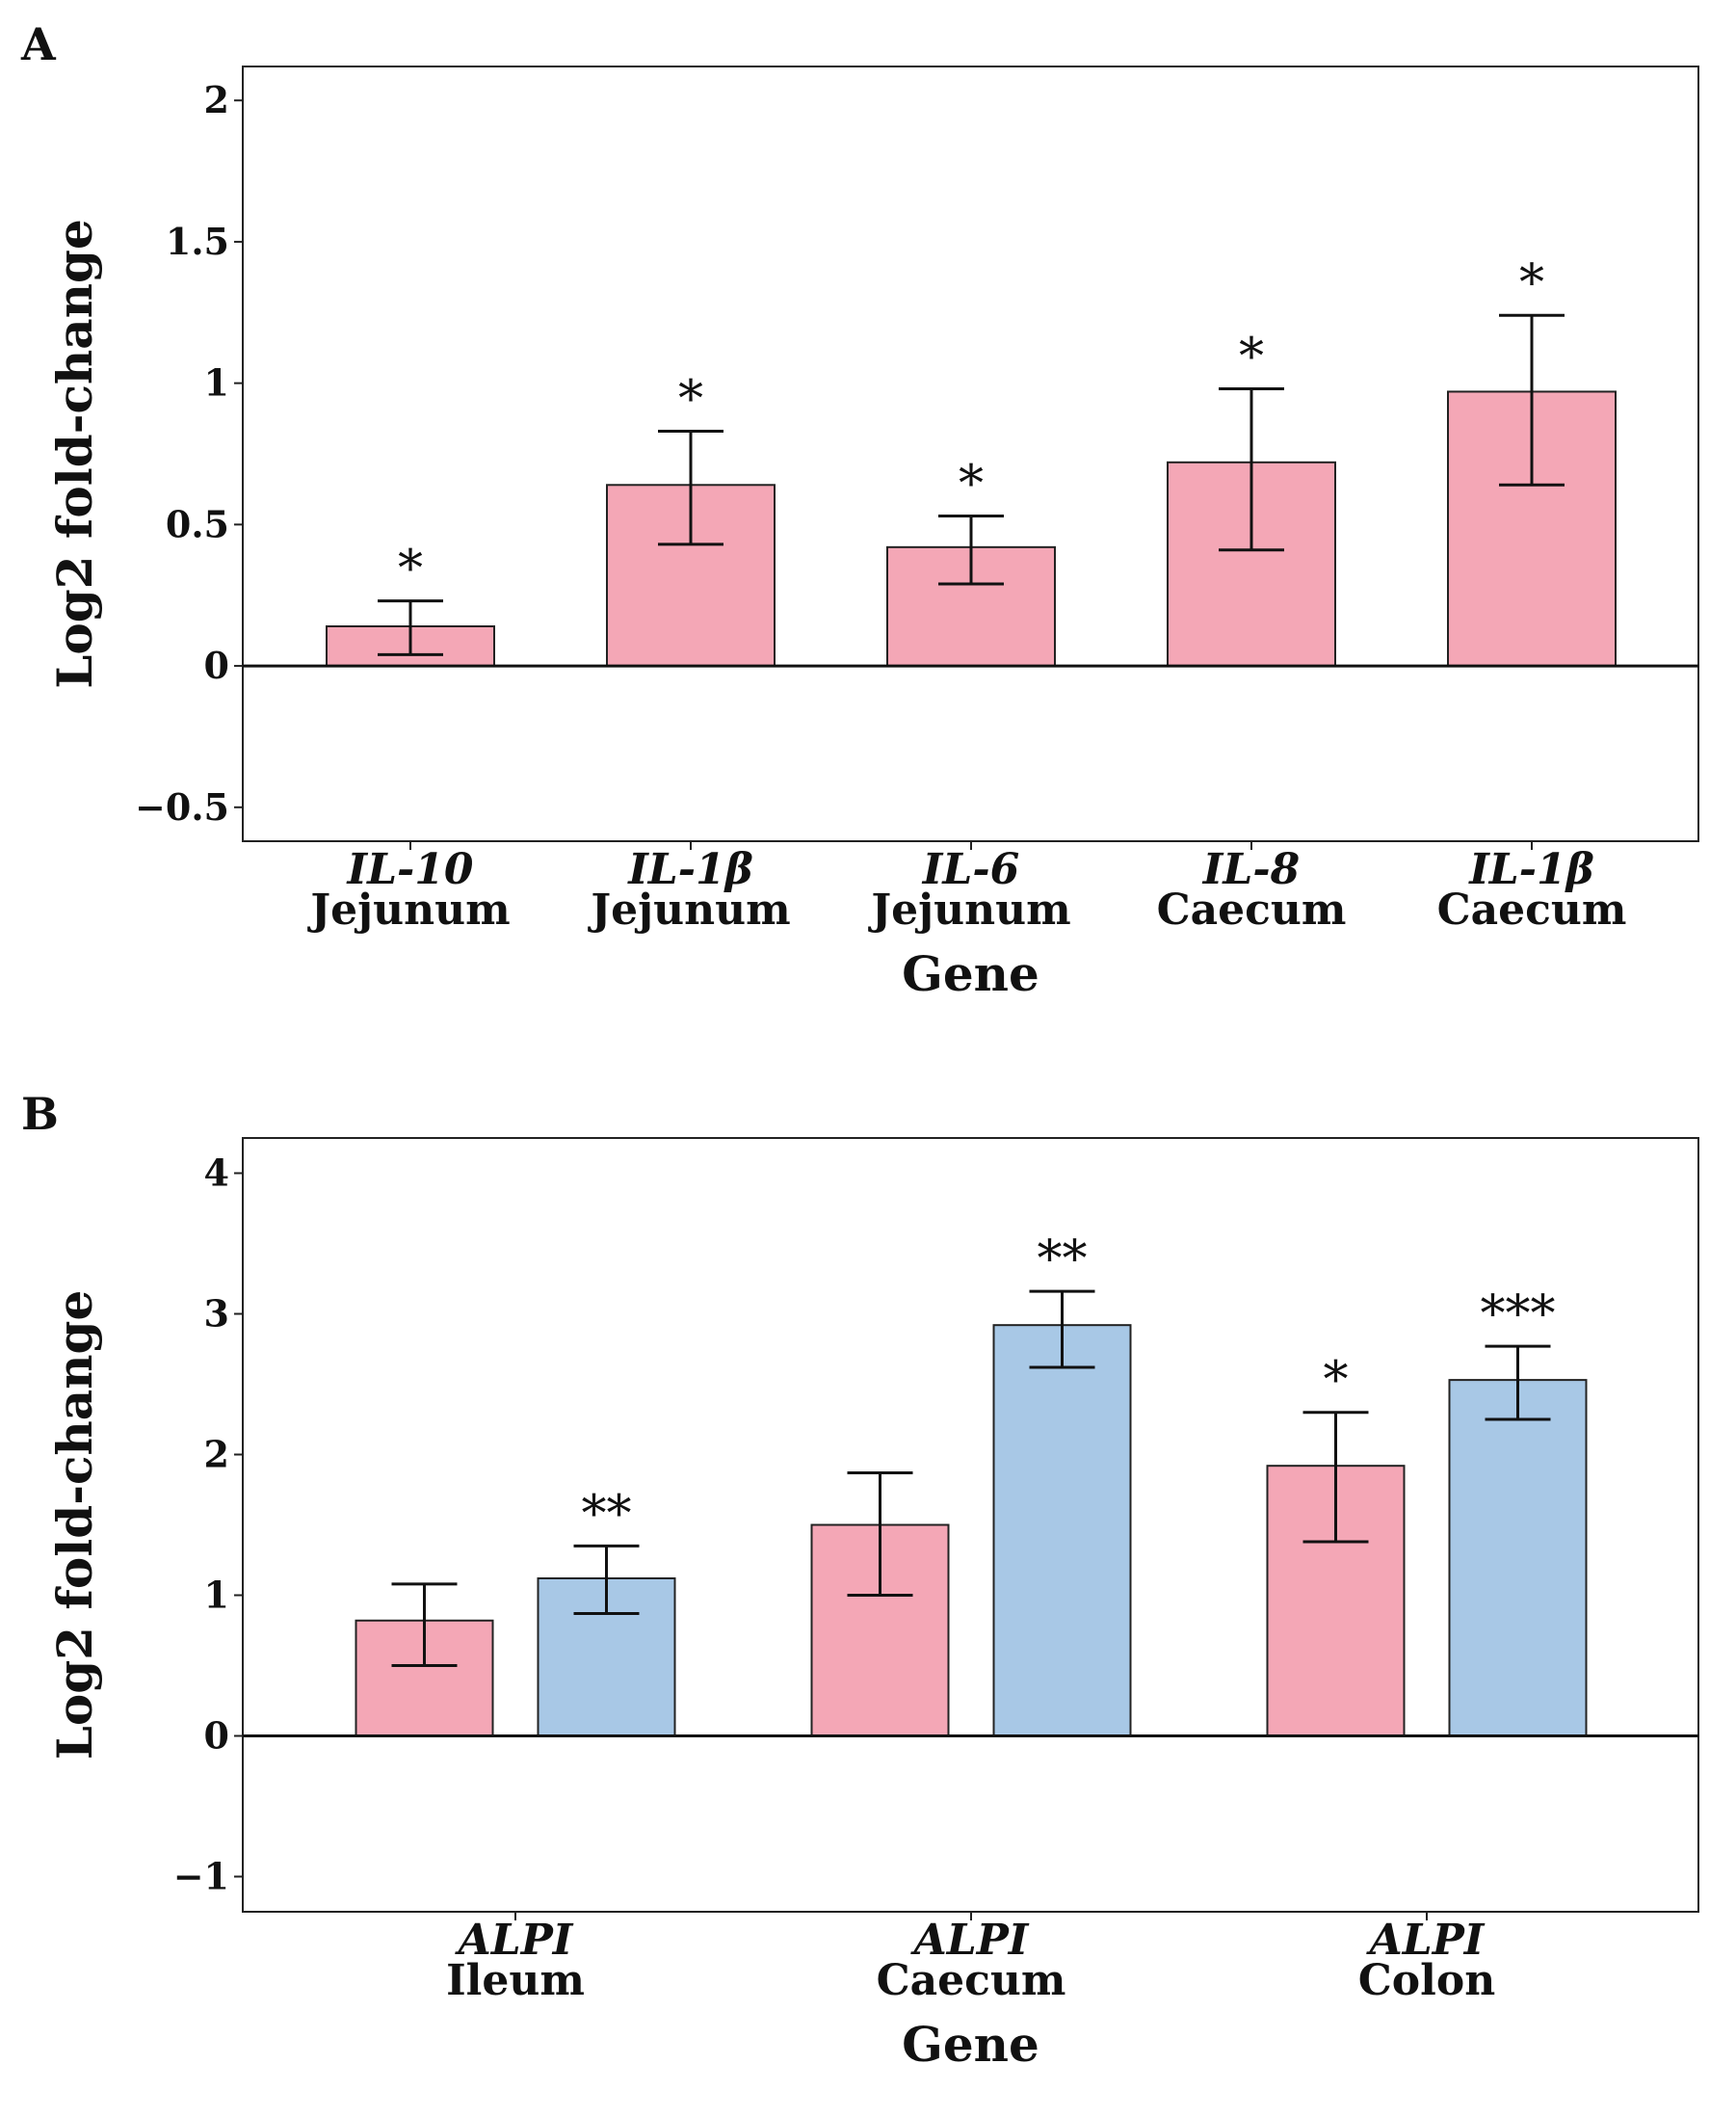 This screenshot has height=2117, width=1736. What do you see at coordinates (409, 869) in the screenshot?
I see `x-tick-label-gene: IL-10` at bounding box center [409, 869].